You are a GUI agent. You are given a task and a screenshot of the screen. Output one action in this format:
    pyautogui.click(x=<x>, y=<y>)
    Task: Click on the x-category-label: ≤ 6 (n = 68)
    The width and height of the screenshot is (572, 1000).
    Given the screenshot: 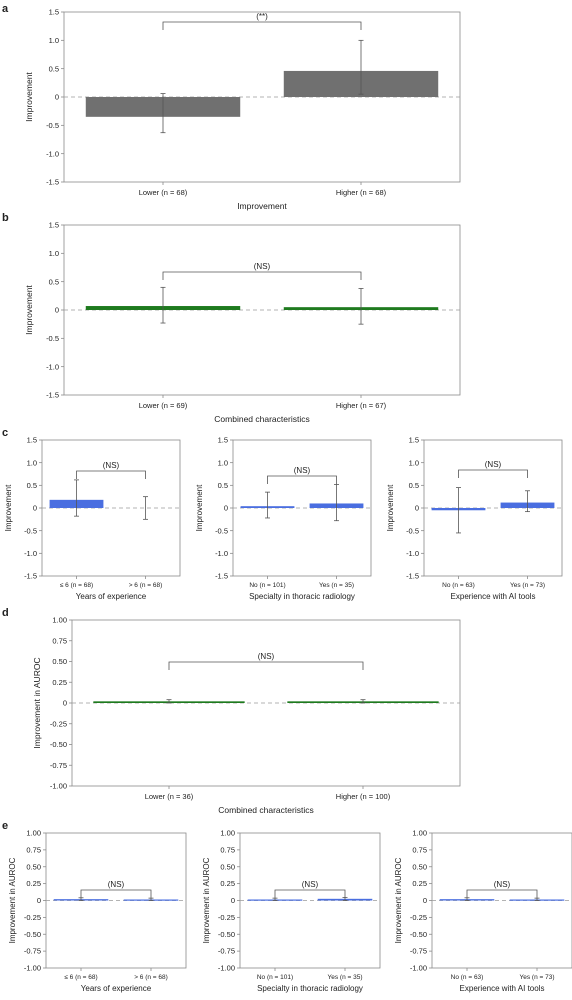 What is the action you would take?
    pyautogui.click(x=76, y=585)
    